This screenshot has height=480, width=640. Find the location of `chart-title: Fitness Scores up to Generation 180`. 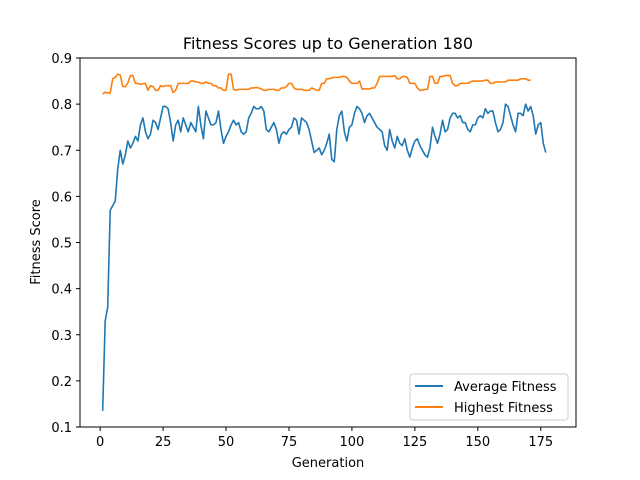

chart-title: Fitness Scores up to Generation 180 is located at coordinates (328, 43).